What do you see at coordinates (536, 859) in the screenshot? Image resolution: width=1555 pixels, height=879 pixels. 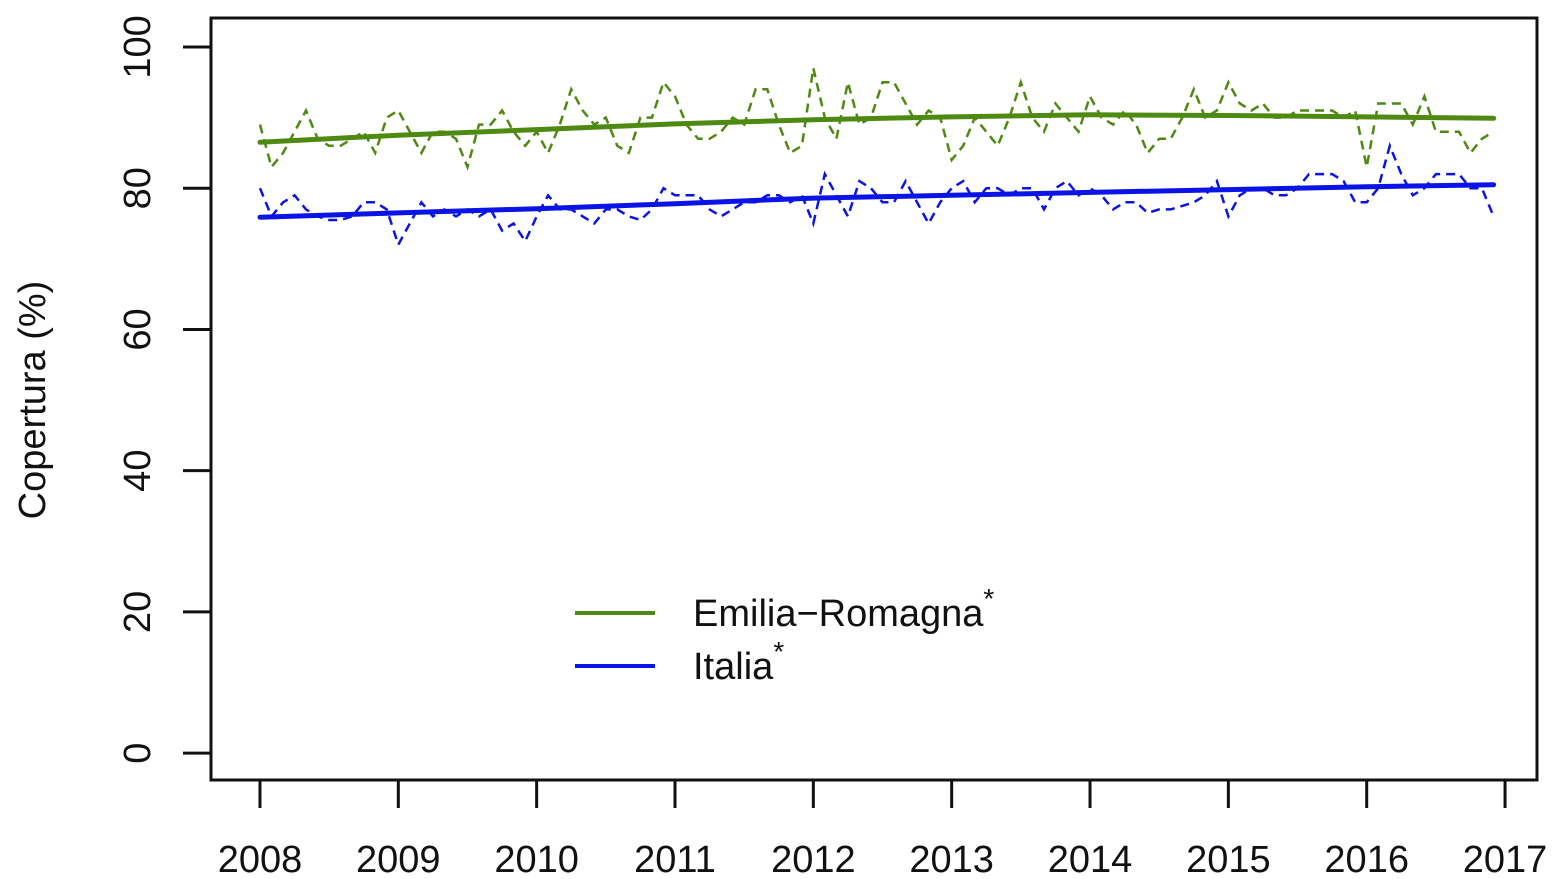 I see `x-tick-label: 2010` at bounding box center [536, 859].